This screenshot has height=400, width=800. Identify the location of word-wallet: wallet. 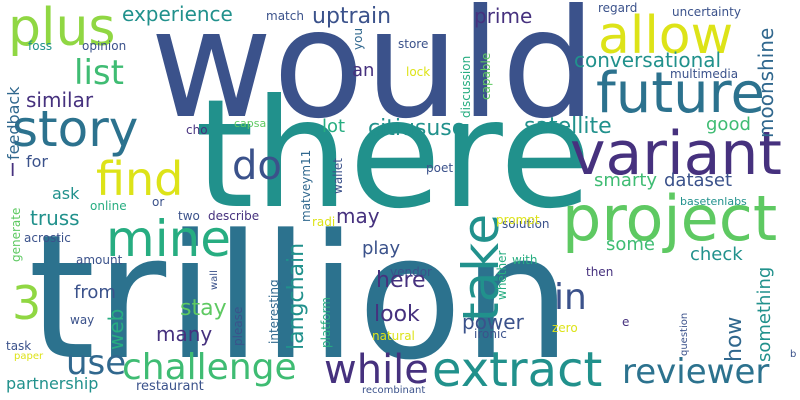
(338, 176).